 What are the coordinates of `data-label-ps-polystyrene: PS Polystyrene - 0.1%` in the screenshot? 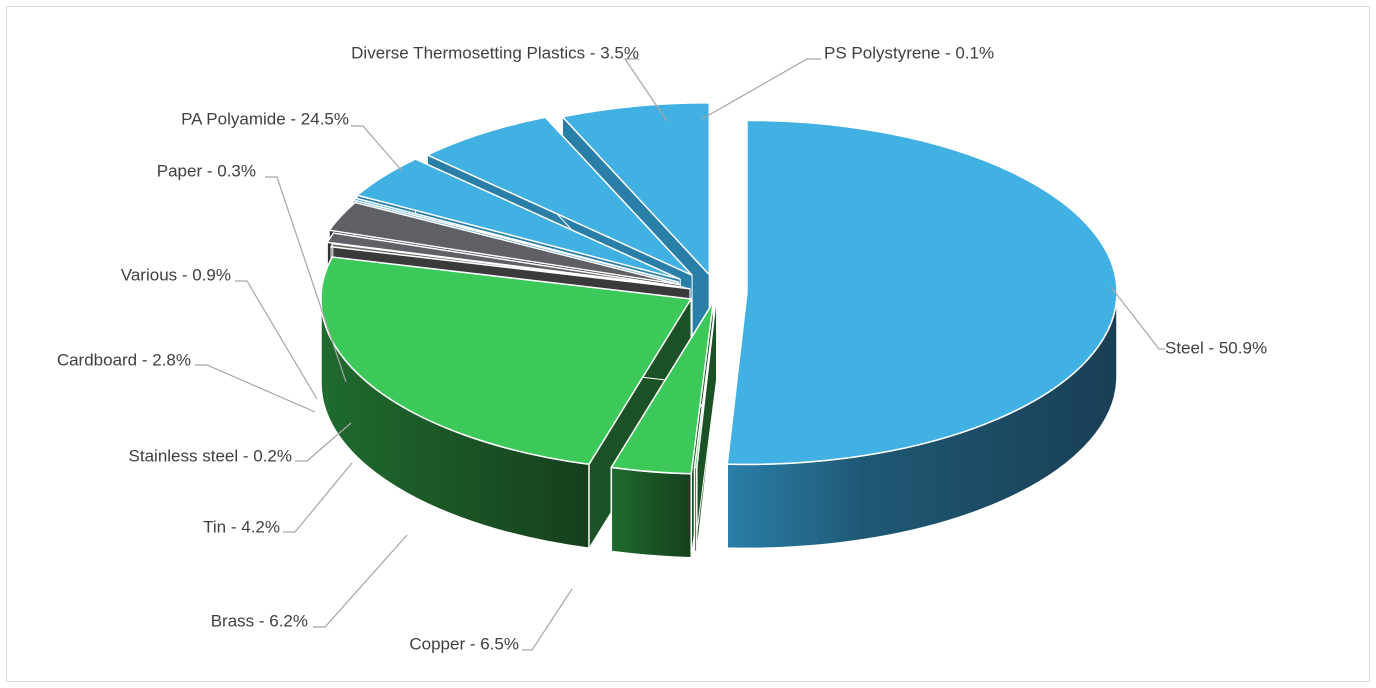 It's located at (909, 52).